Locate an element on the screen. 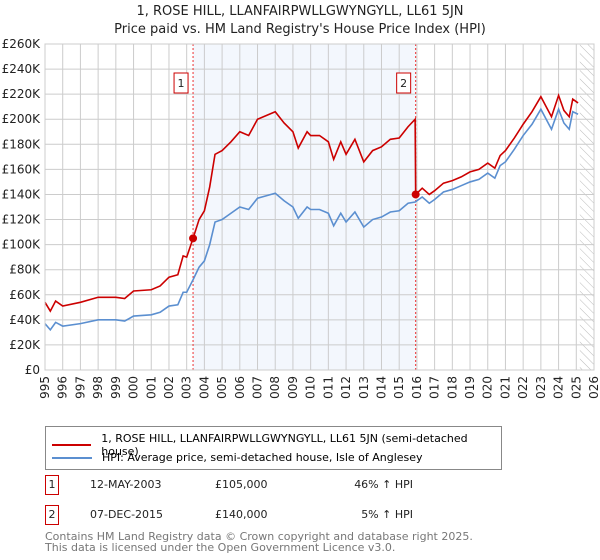  x-tick-label: 2002 is located at coordinates (169, 388).